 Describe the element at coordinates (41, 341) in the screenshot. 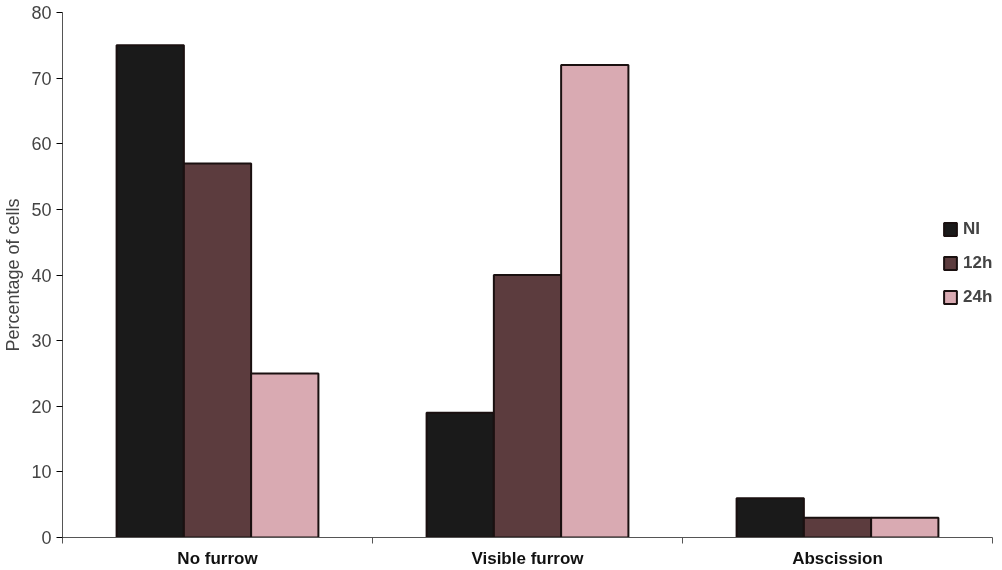

I see `y-tick-label: 30` at that location.